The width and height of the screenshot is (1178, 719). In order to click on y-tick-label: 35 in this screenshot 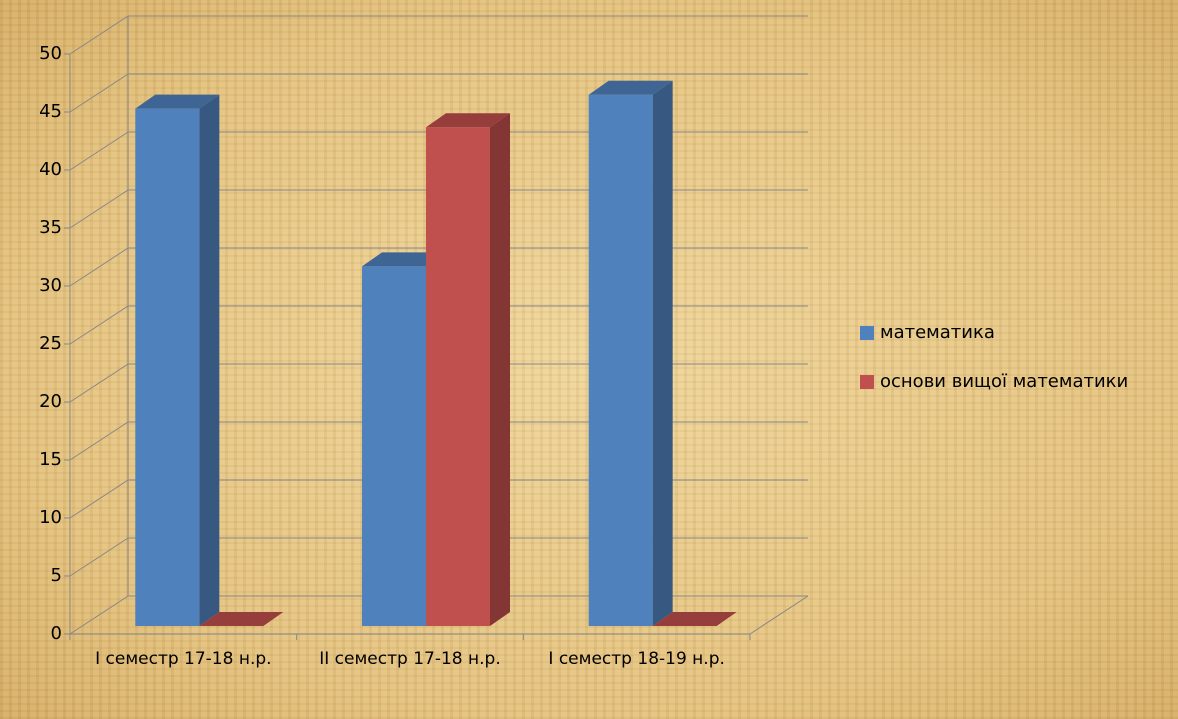, I will do `click(50, 227)`.